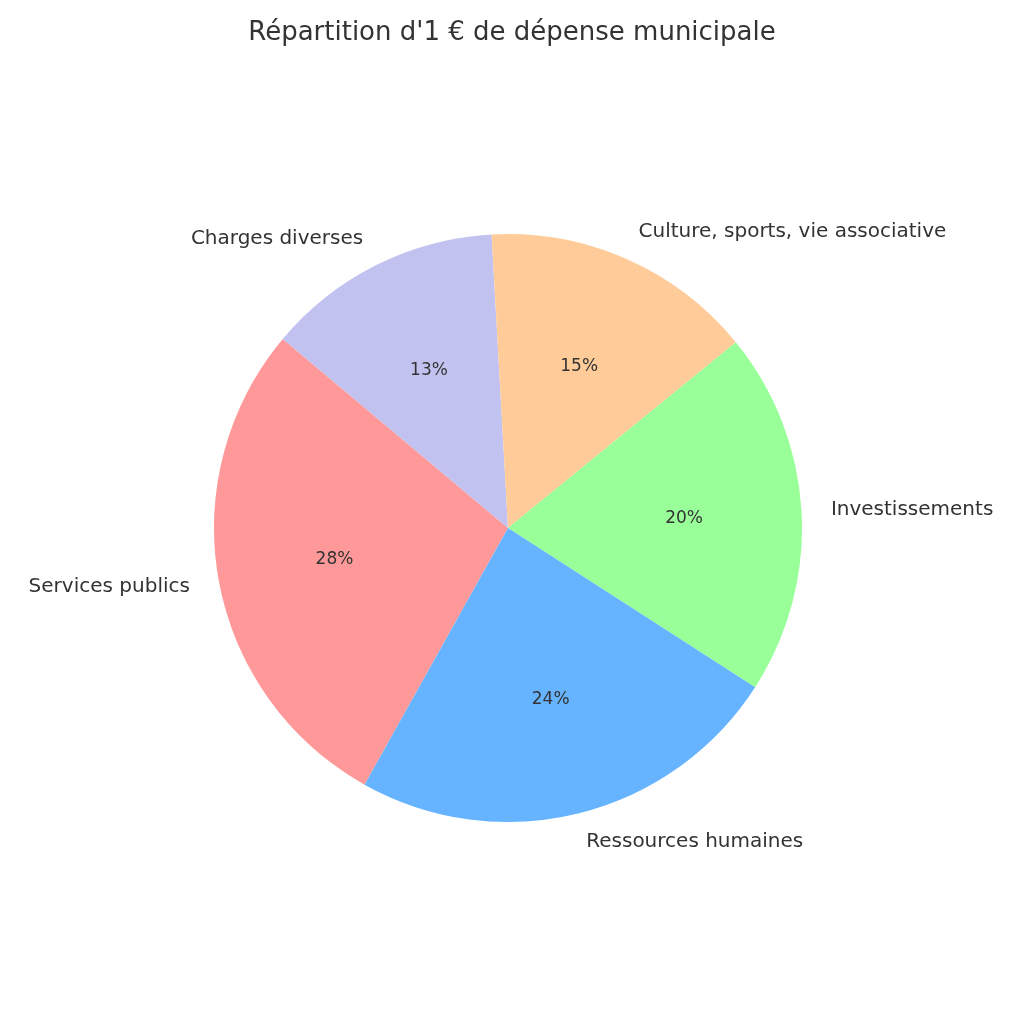  I want to click on data-label: 24%, so click(550, 697).